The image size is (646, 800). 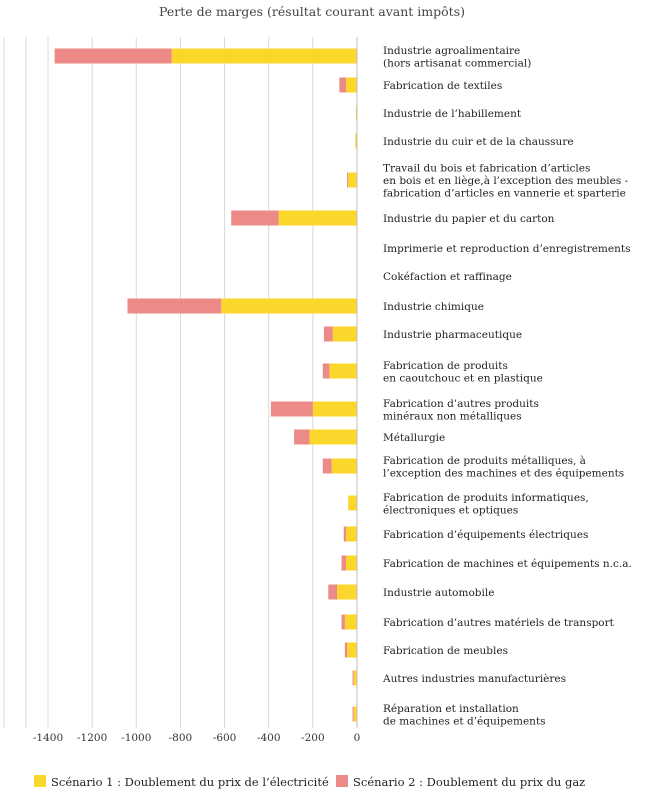 I want to click on category-label-line: Cokéfaction et raffinage, so click(x=447, y=277).